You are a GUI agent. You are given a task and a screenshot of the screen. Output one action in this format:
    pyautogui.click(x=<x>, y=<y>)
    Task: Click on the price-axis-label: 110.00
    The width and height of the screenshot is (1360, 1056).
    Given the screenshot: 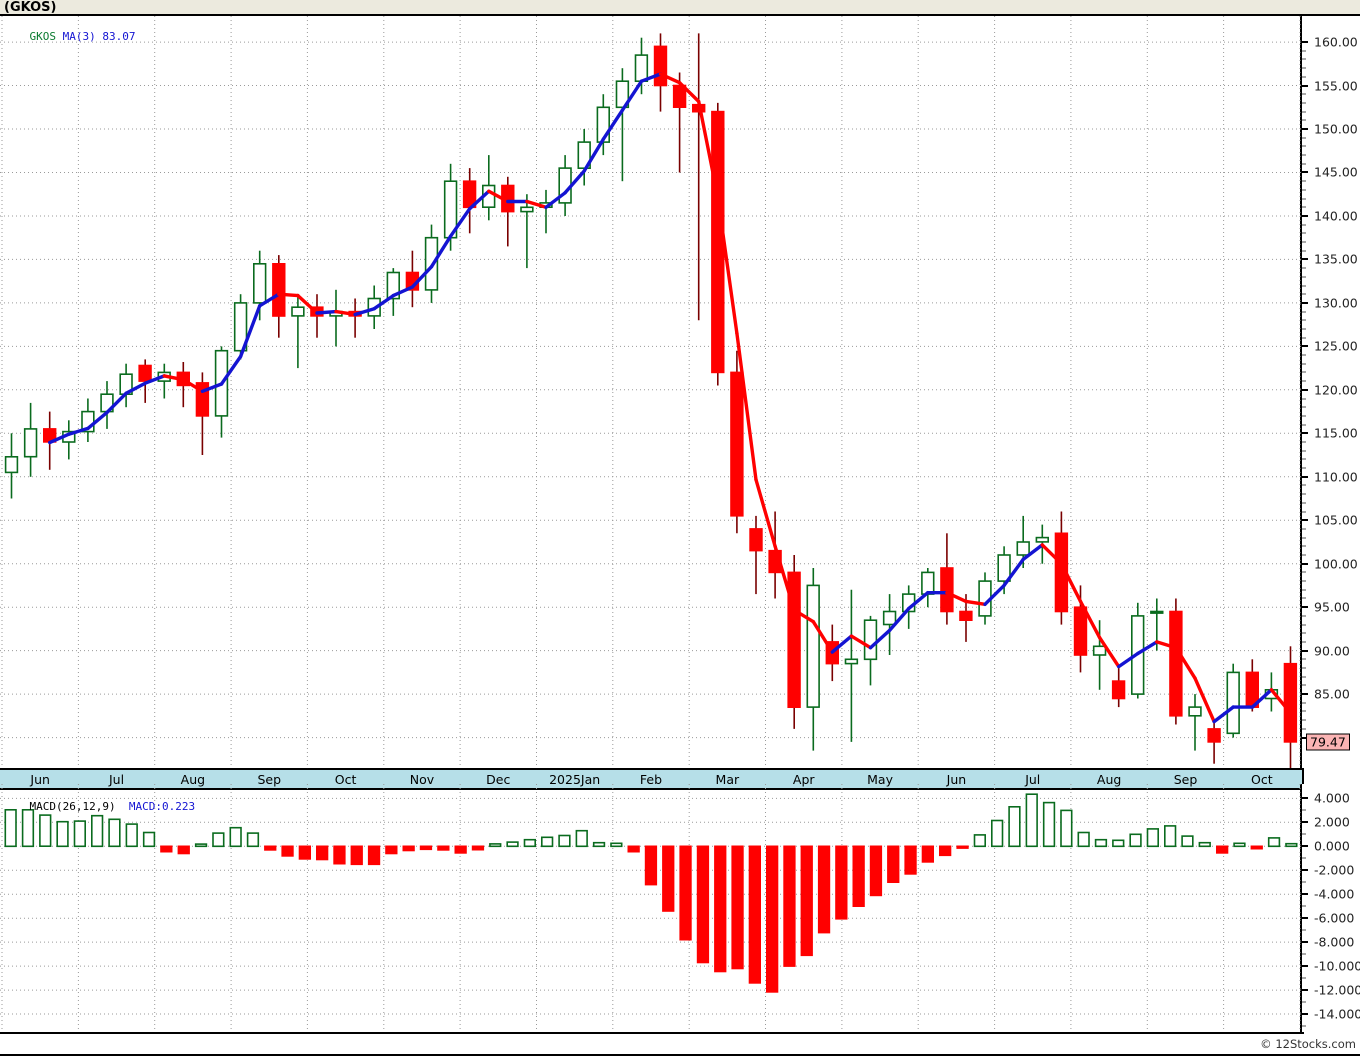 What is the action you would take?
    pyautogui.click(x=1336, y=477)
    